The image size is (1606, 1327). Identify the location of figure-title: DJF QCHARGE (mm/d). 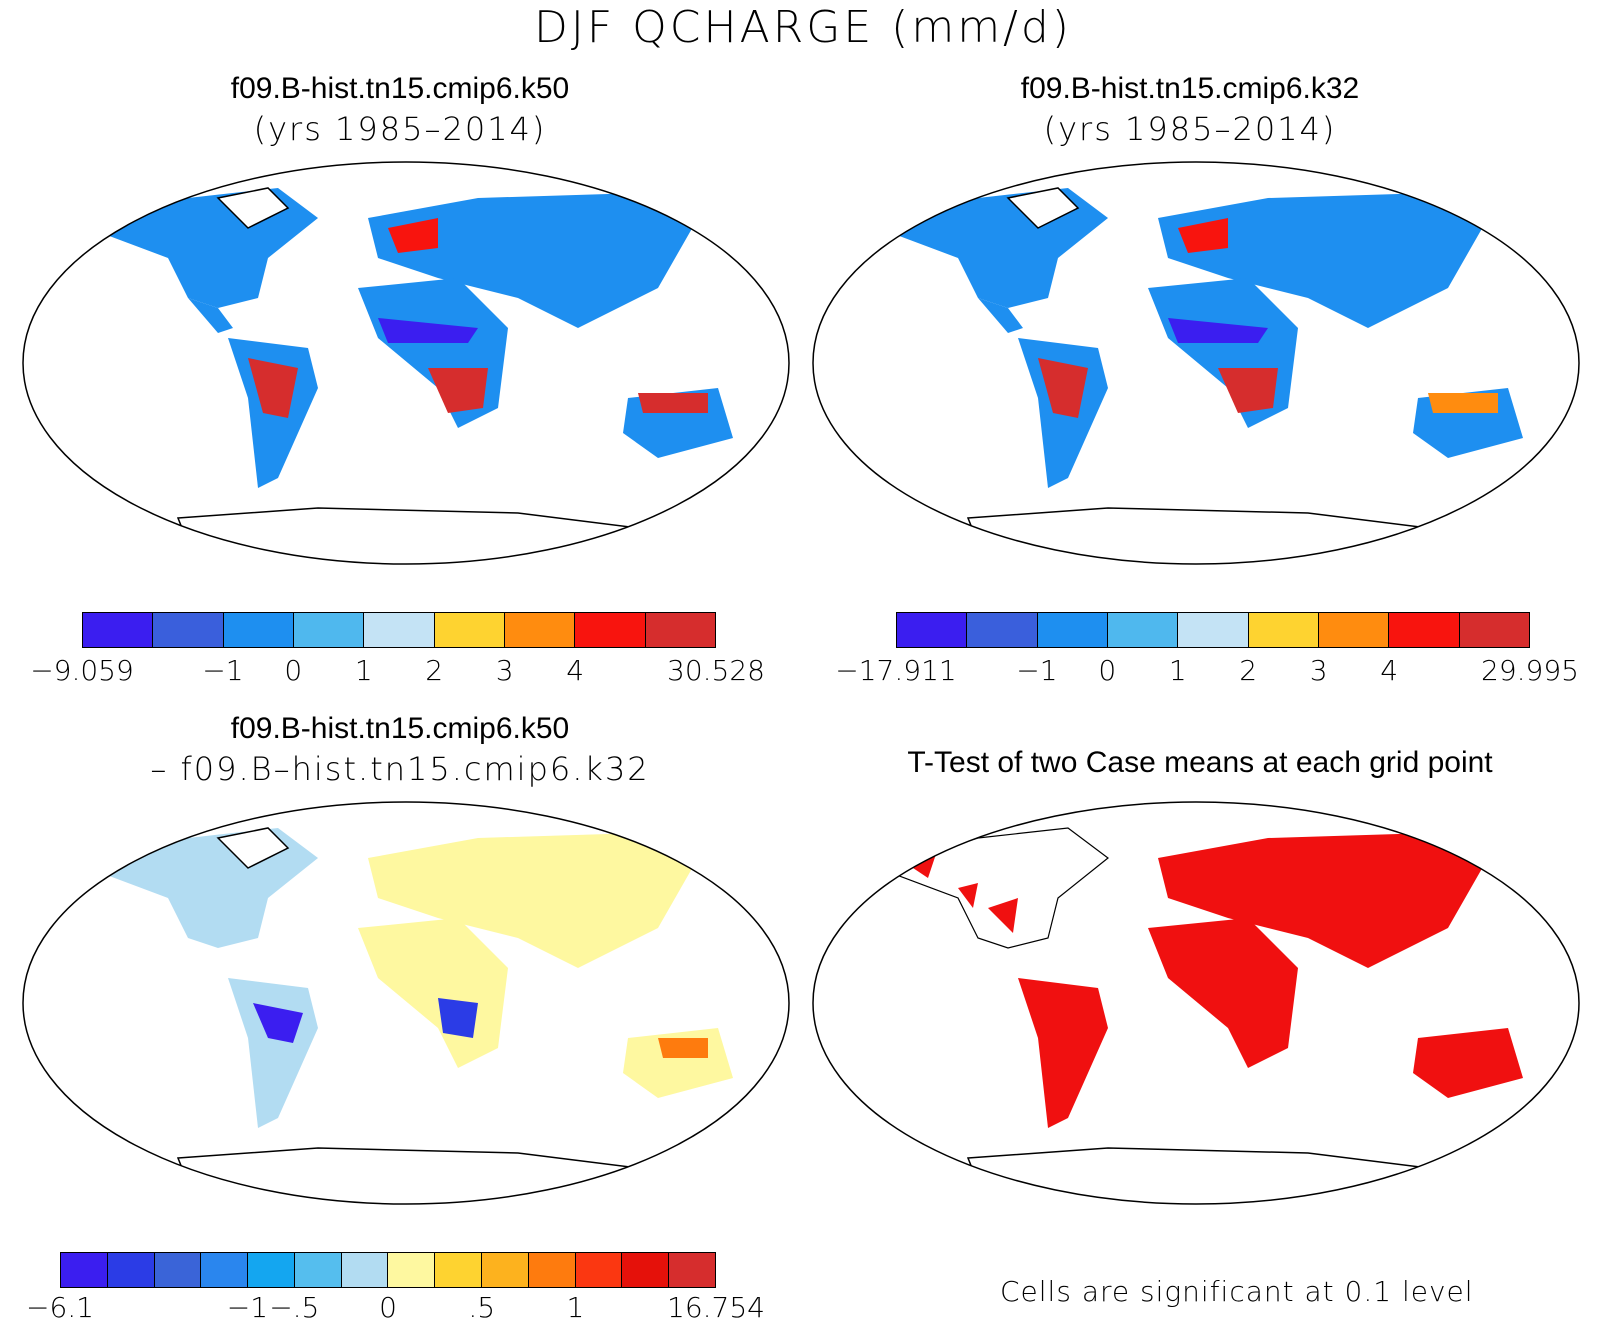
(803, 27).